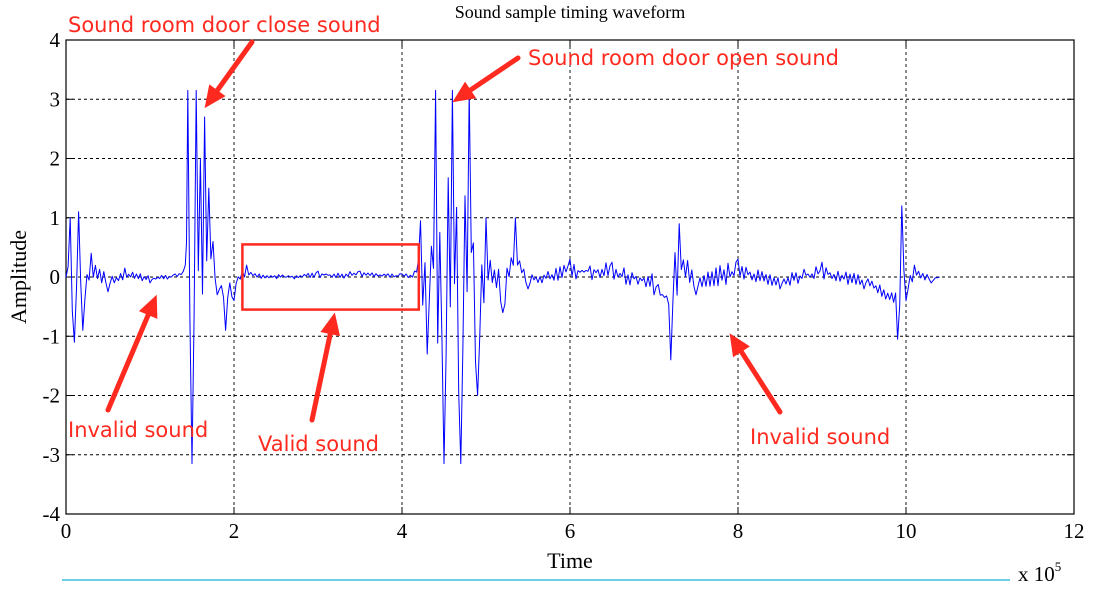  What do you see at coordinates (1058, 566) in the screenshot?
I see `x-multiplier-exponent: 5` at bounding box center [1058, 566].